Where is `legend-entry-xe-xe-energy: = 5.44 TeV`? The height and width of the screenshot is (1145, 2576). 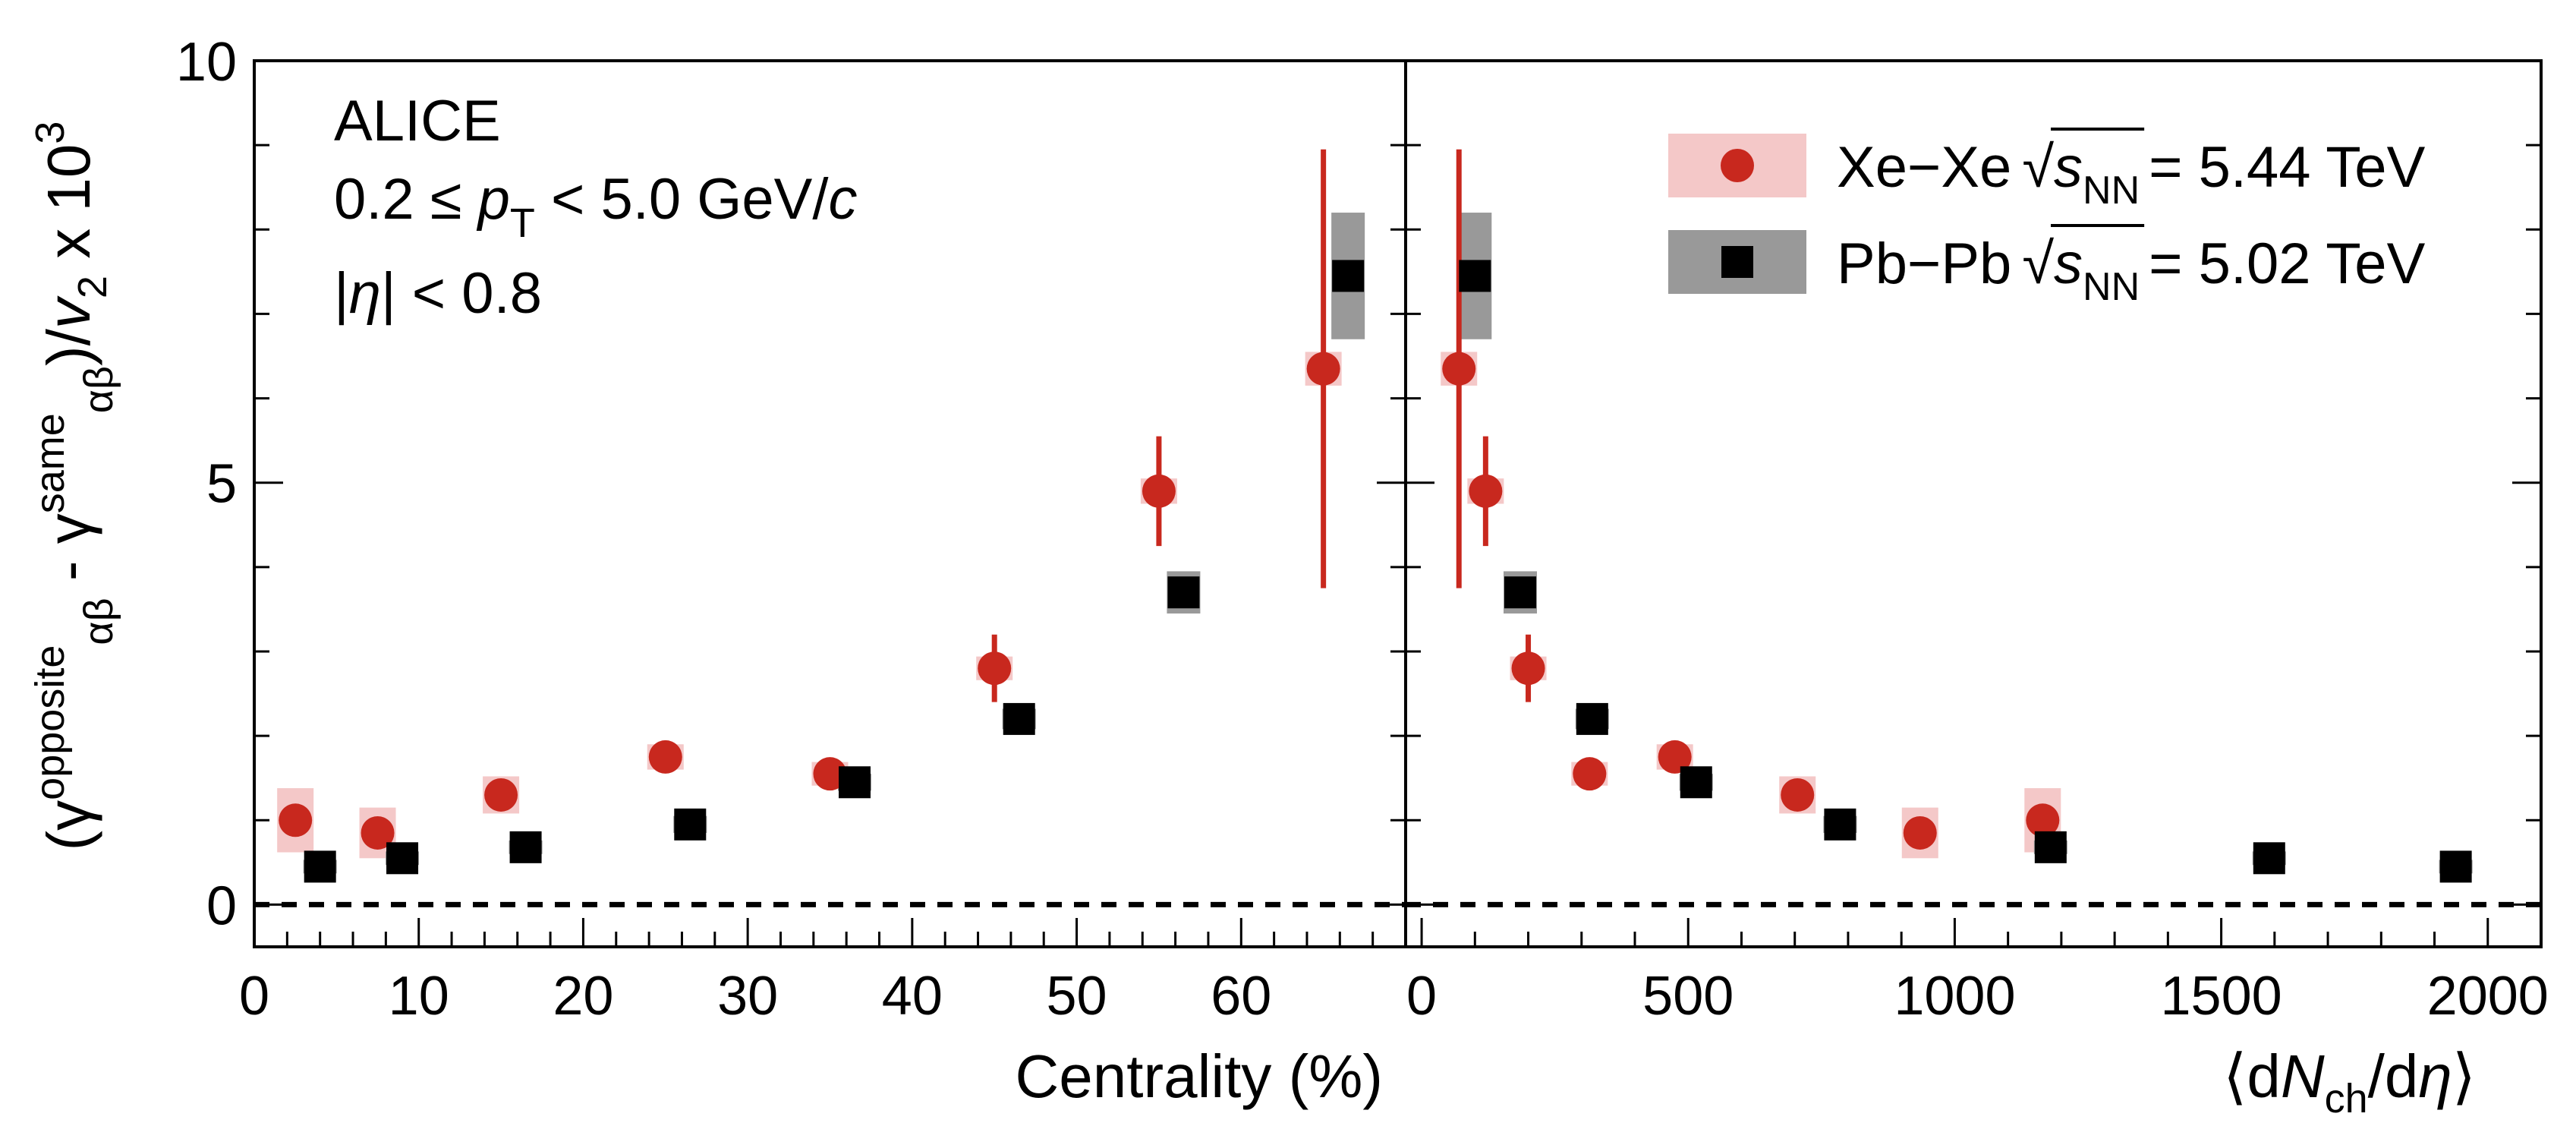 legend-entry-xe-xe-energy: = 5.44 TeV is located at coordinates (2287, 167).